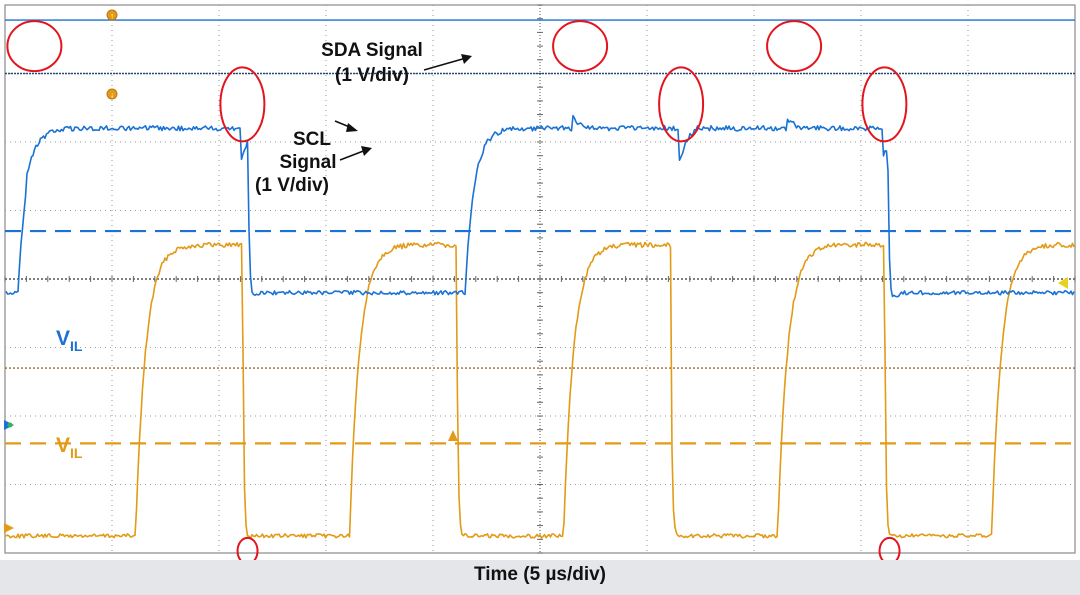  What do you see at coordinates (466, 59) in the screenshot?
I see `sda-annotation-arrowhead` at bounding box center [466, 59].